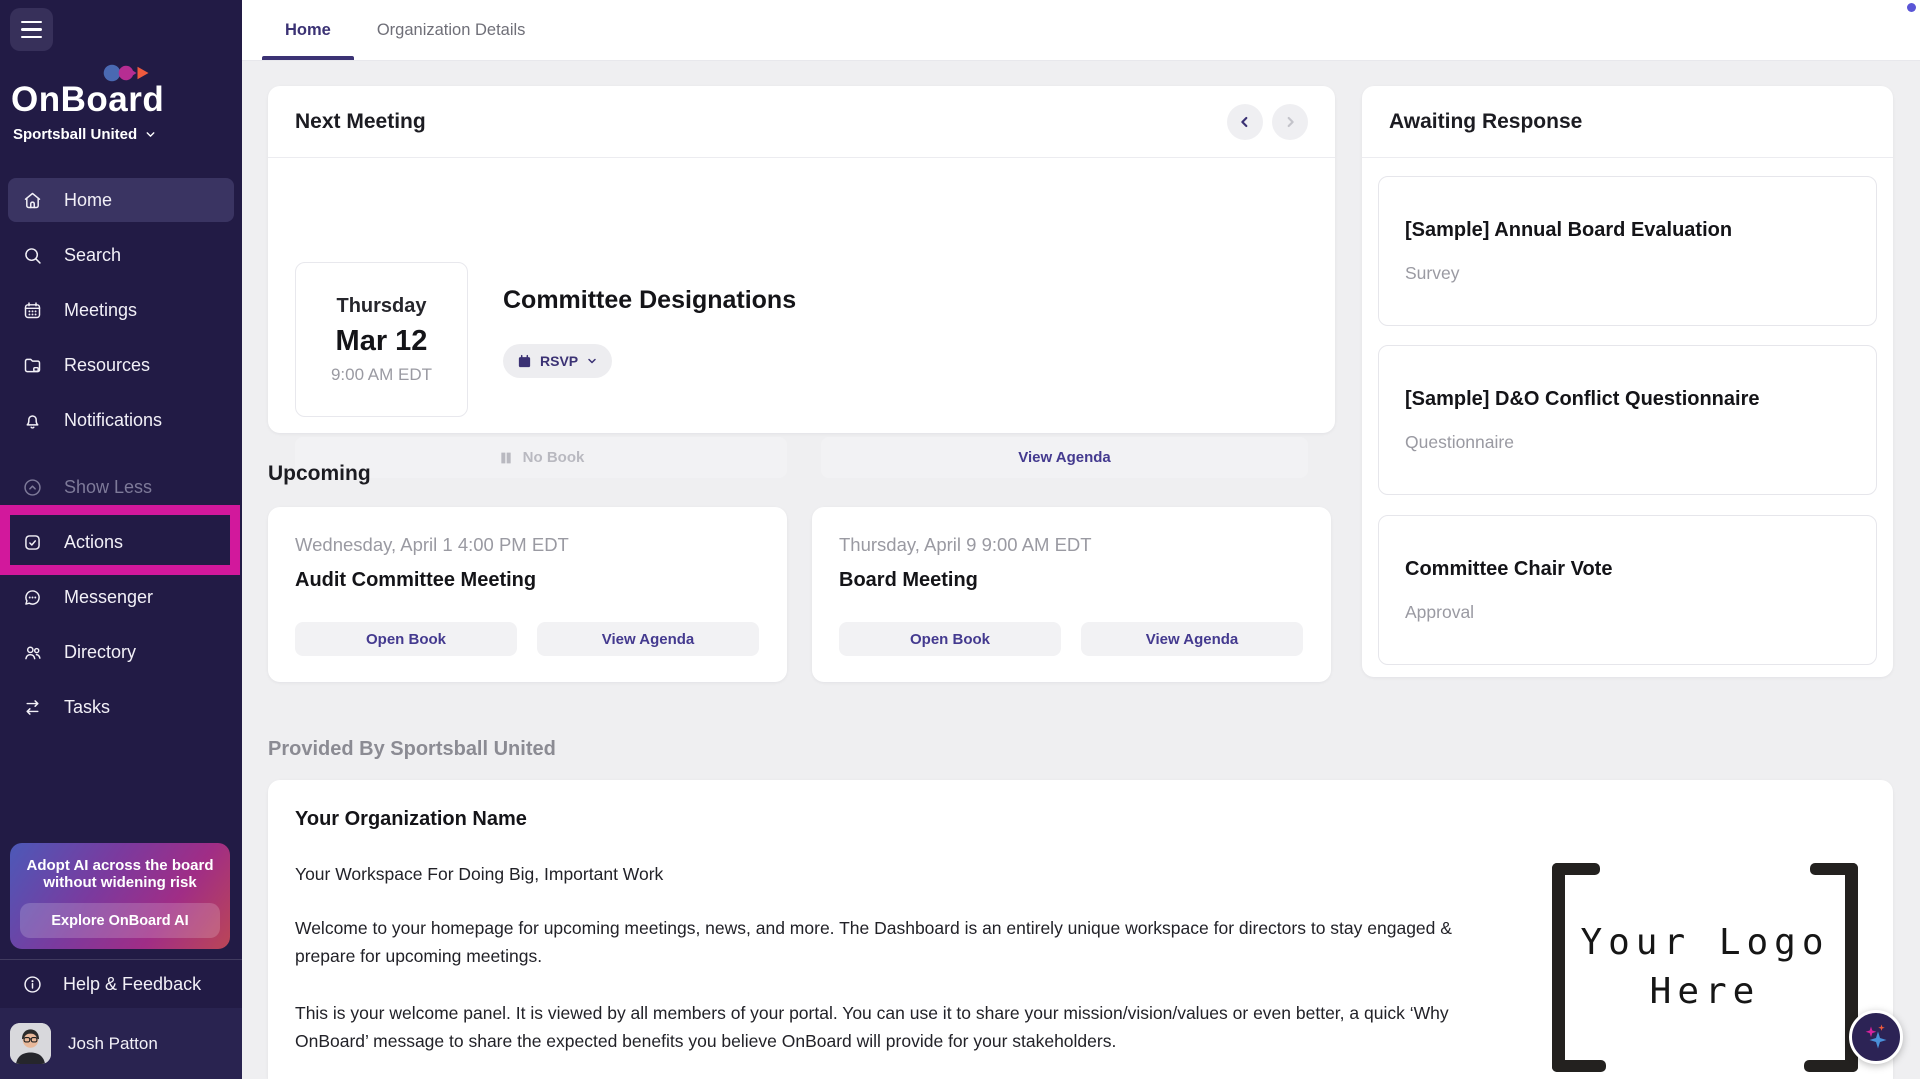 This screenshot has width=1920, height=1079. I want to click on sidebar-item-label: Resources, so click(107, 364).